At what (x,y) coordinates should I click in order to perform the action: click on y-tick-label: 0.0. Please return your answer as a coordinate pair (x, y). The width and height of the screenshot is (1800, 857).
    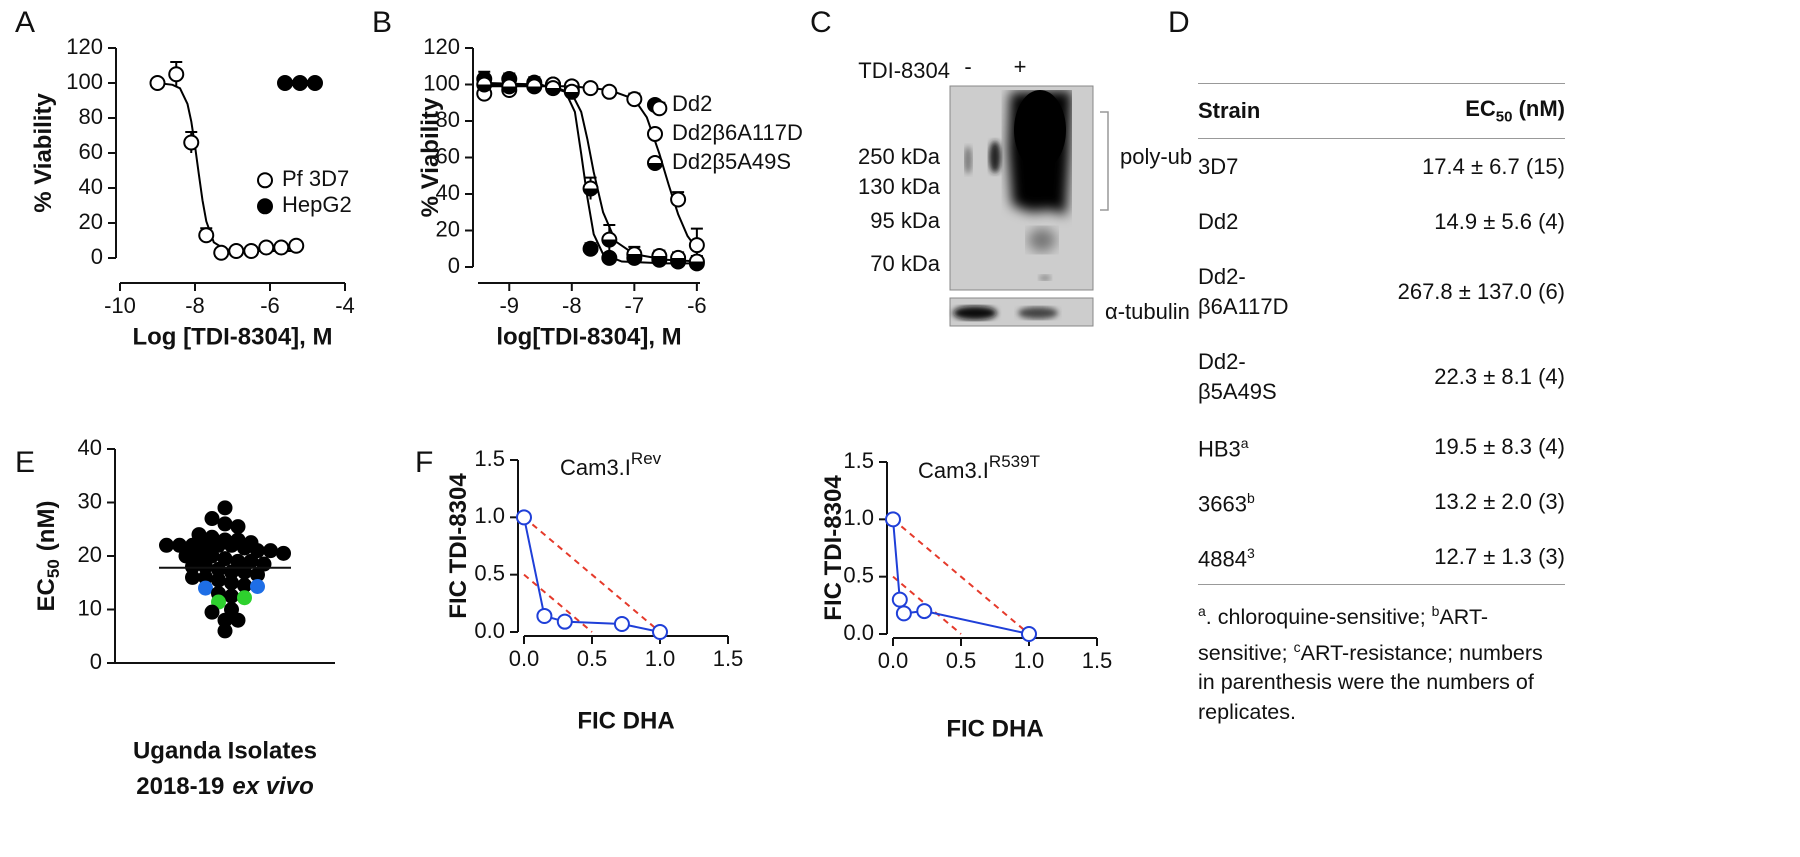
    Looking at the image, I should click on (858, 632).